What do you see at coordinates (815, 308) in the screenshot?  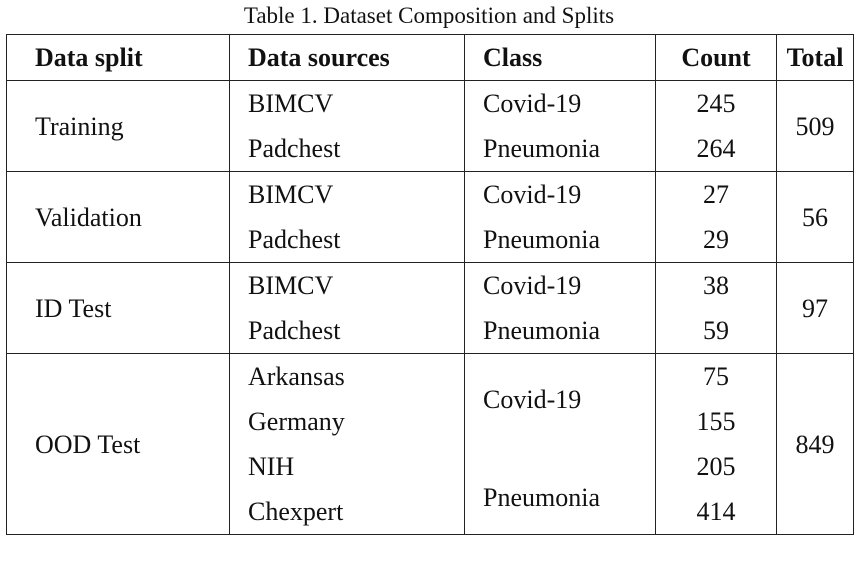 I see `total-cell: 97` at bounding box center [815, 308].